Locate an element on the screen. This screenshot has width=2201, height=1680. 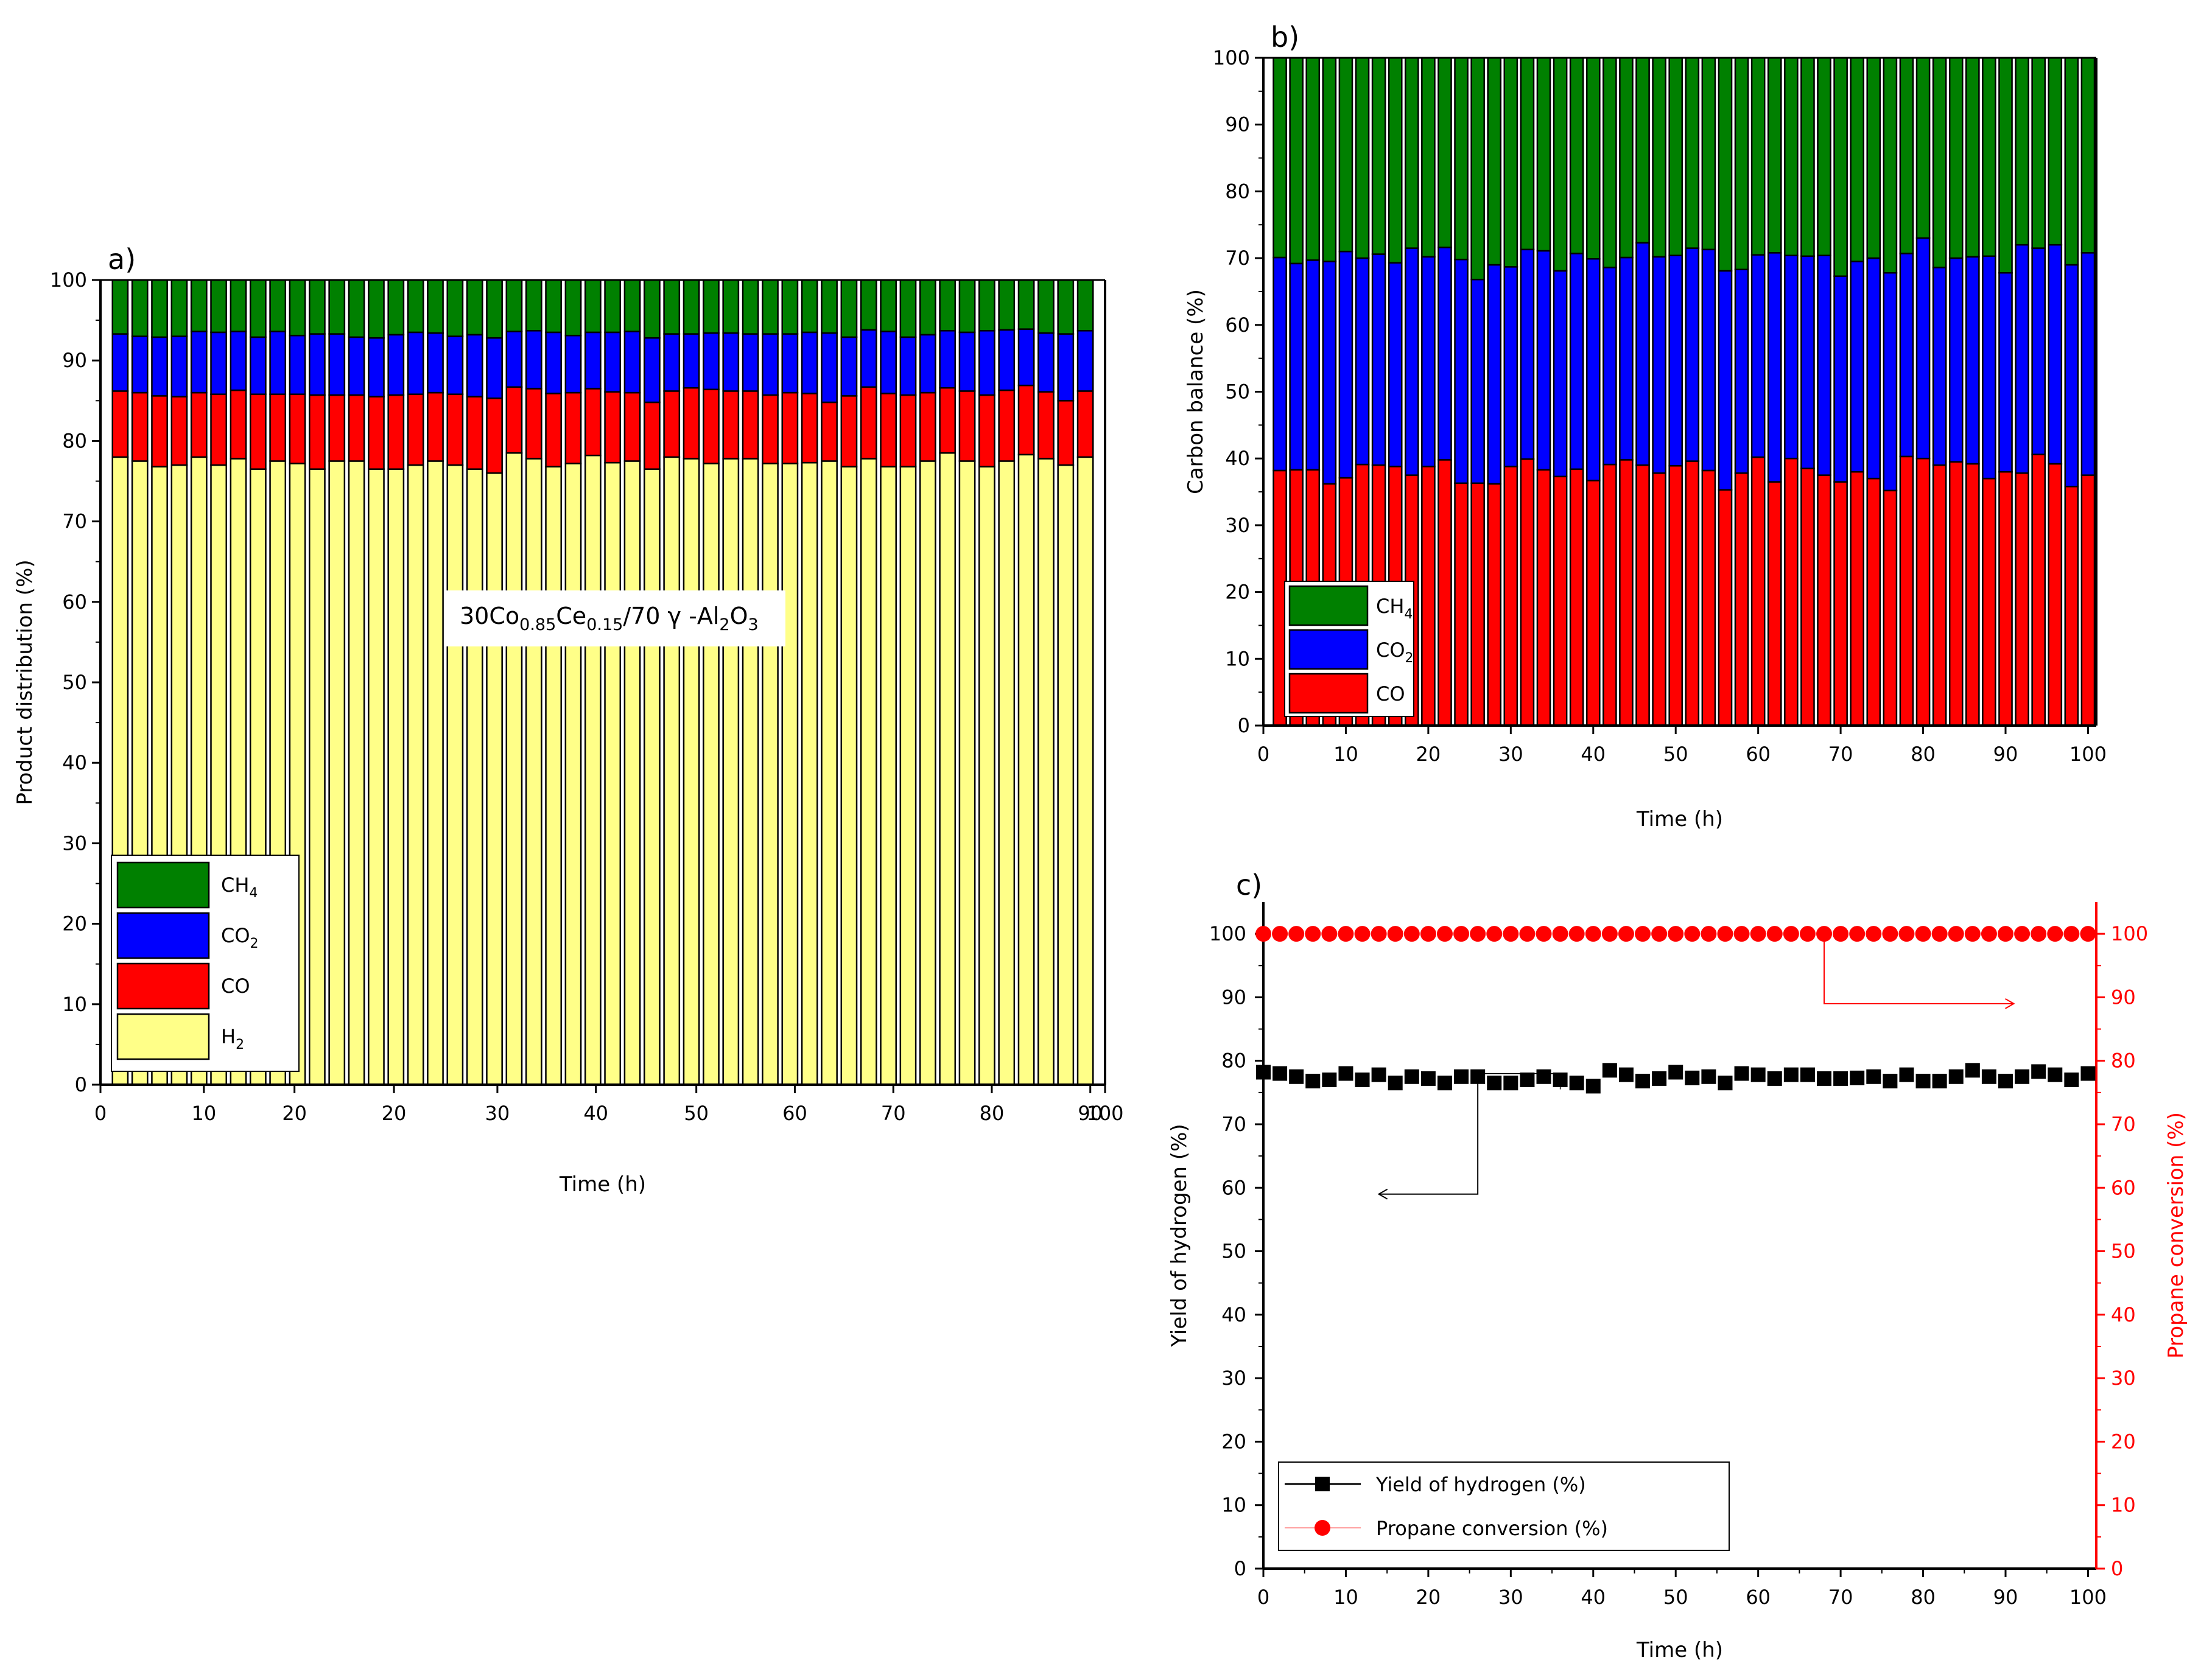
y-tick-label: 10 is located at coordinates (74, 1005).